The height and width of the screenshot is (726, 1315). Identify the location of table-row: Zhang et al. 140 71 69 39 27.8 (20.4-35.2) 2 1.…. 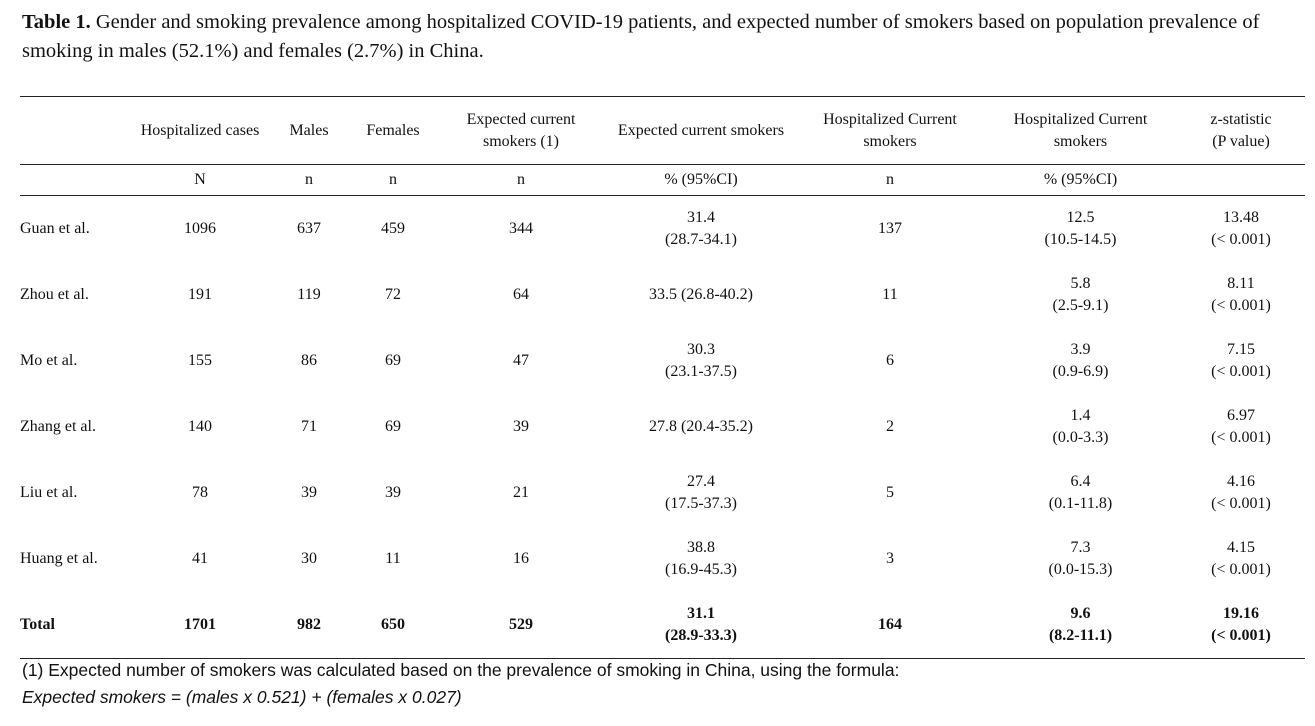
(662, 427).